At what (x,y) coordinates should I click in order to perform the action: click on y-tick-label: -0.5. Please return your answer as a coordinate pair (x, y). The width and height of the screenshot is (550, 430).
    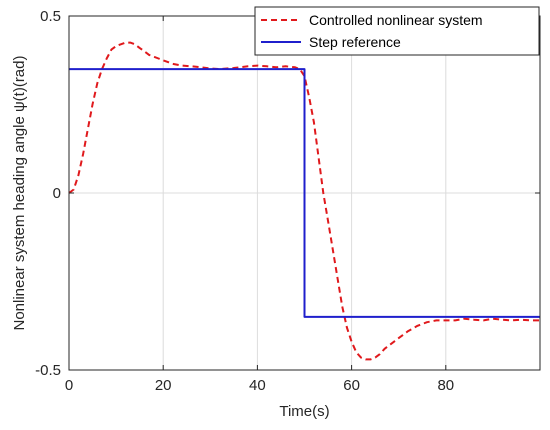
    Looking at the image, I should click on (48, 370).